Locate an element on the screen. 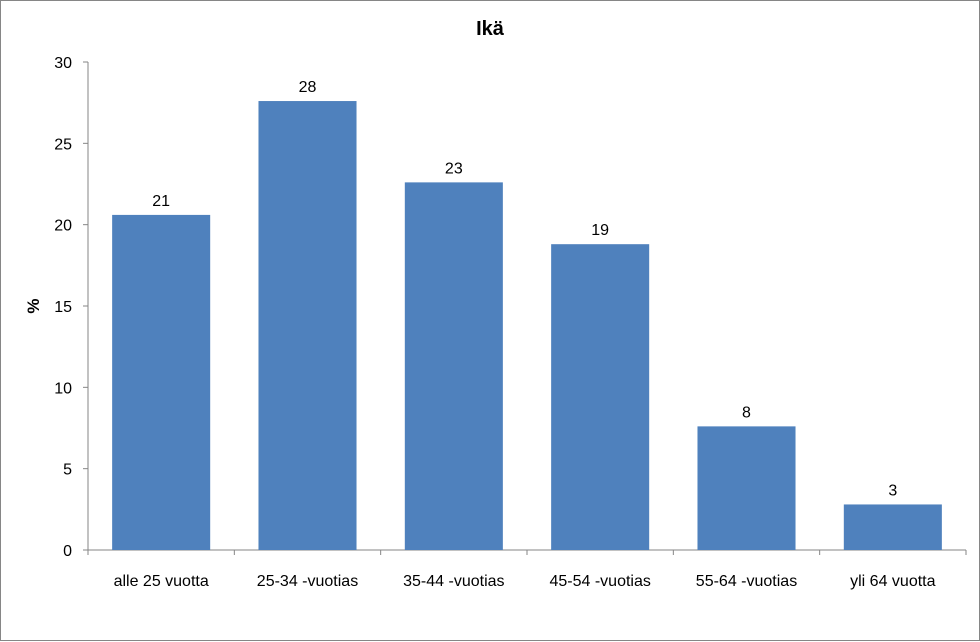 This screenshot has height=642, width=980. y-tick-label: 30 is located at coordinates (63, 63).